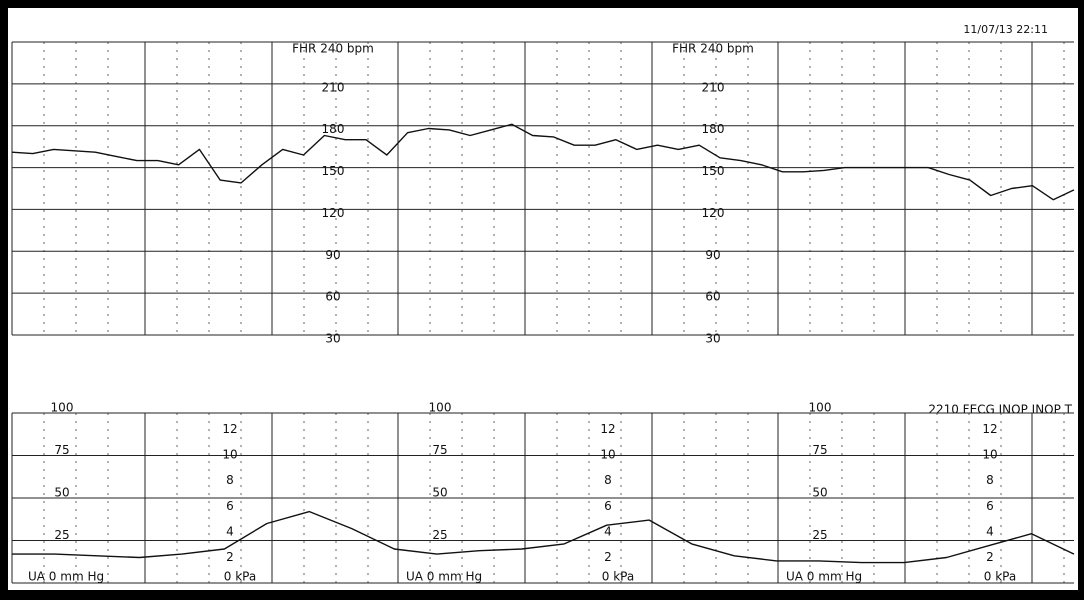 This screenshot has width=1084, height=600. Describe the element at coordinates (1005, 29) in the screenshot. I see `timestamp: 11/07/13 22:11` at that location.